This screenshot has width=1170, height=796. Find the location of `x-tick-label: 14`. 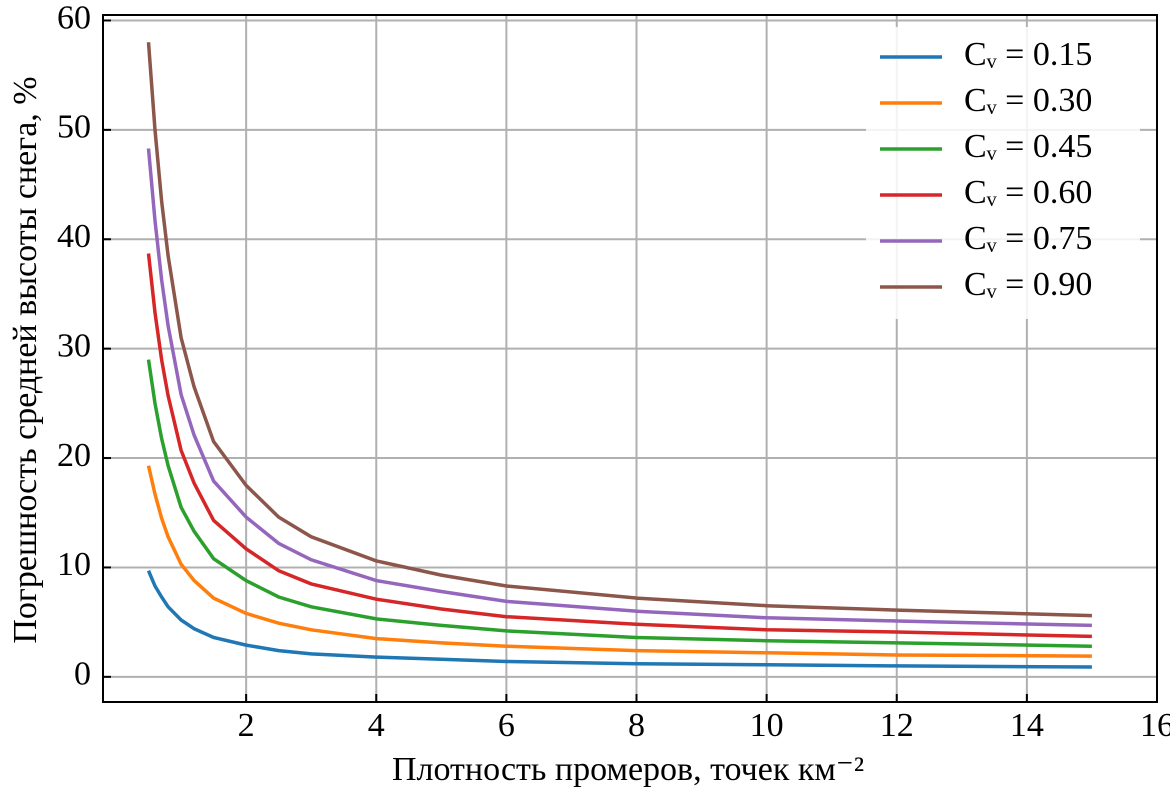

x-tick-label: 14 is located at coordinates (1027, 725).